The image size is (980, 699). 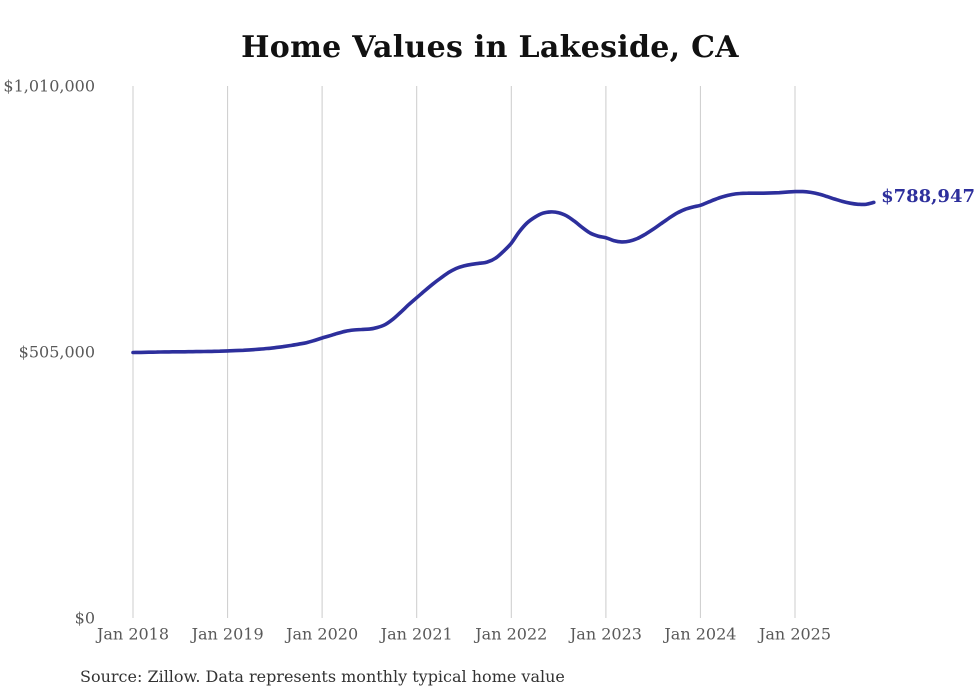 What do you see at coordinates (132, 634) in the screenshot?
I see `x-tick-label: Jan 2018` at bounding box center [132, 634].